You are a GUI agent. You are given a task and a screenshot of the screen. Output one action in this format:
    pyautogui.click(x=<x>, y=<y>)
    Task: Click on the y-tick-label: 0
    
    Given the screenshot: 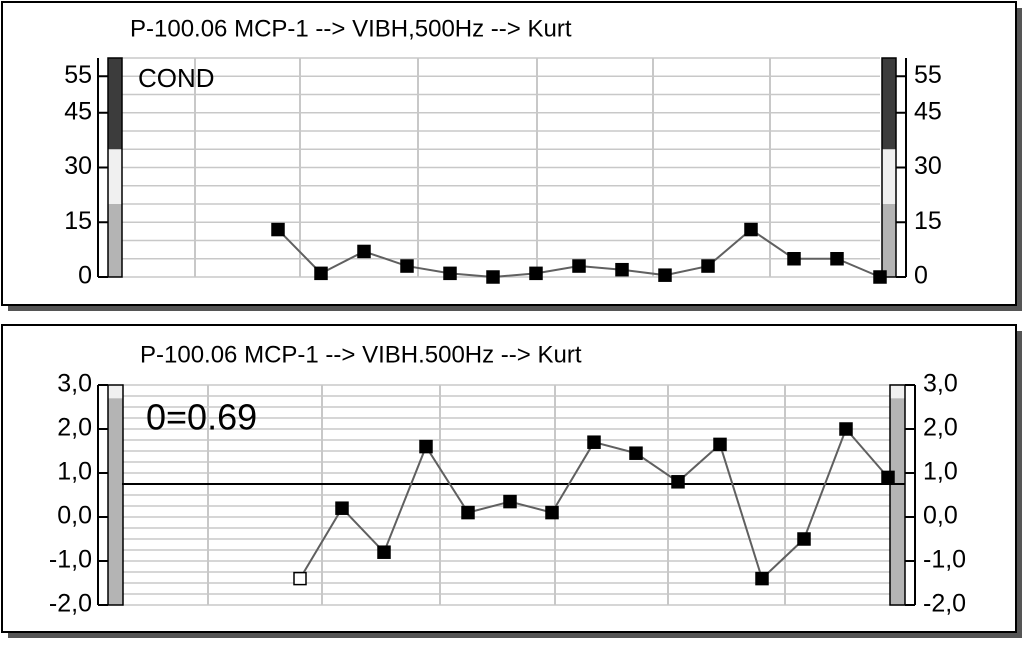 What is the action you would take?
    pyautogui.click(x=85, y=276)
    